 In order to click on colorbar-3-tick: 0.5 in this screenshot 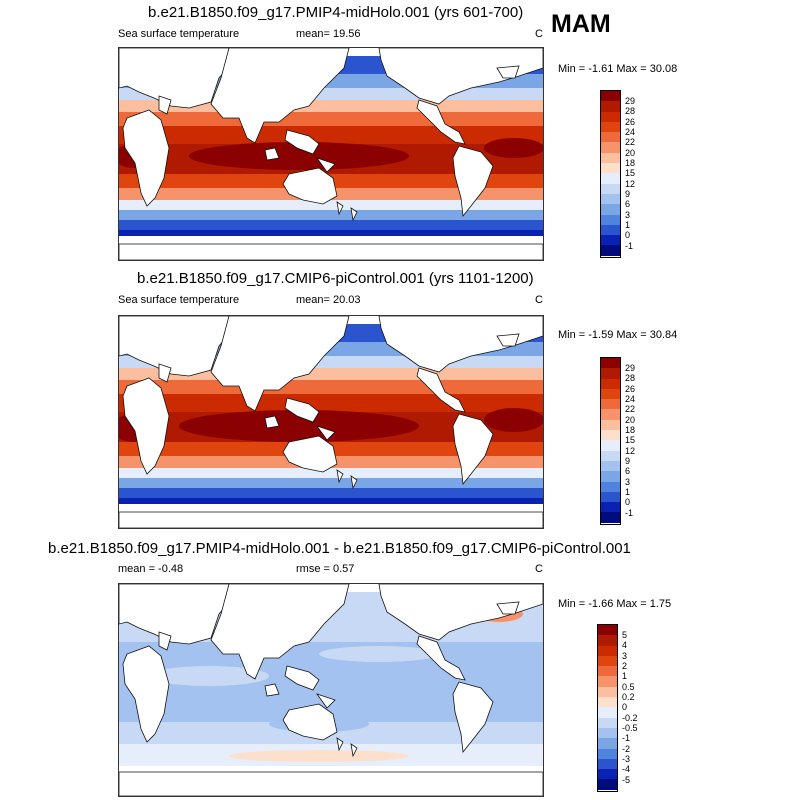, I will do `click(628, 687)`.